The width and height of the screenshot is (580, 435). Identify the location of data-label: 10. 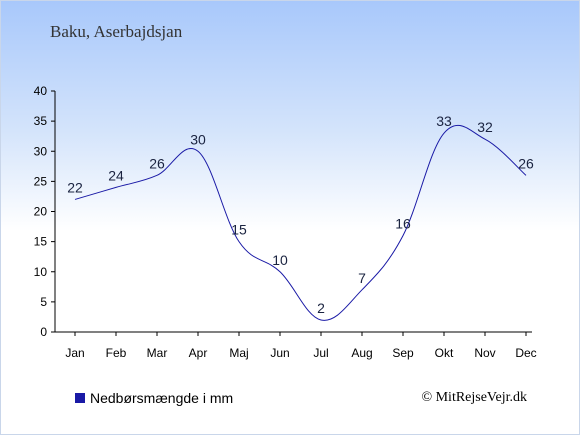
(280, 260).